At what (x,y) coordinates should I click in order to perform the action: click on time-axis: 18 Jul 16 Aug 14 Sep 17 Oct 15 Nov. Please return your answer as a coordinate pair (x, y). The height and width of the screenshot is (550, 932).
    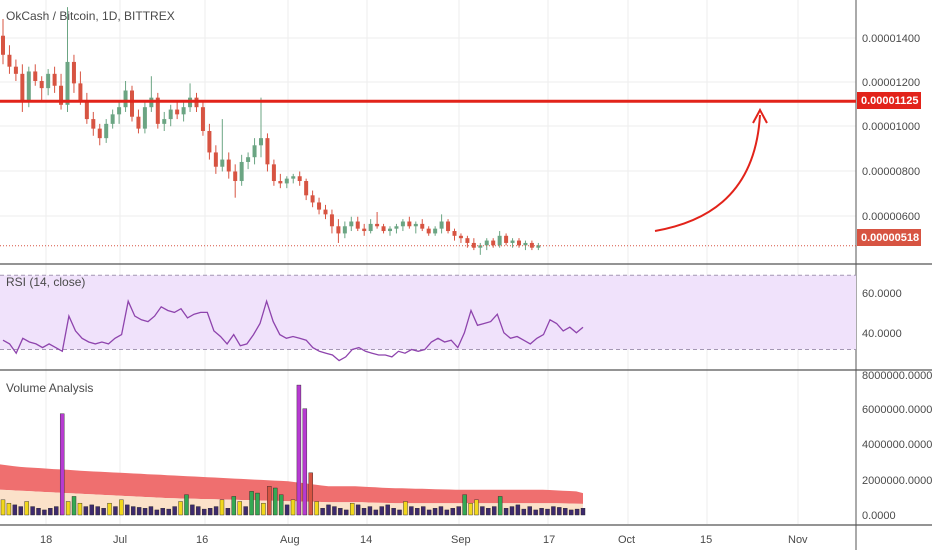
    Looking at the image, I should click on (424, 540).